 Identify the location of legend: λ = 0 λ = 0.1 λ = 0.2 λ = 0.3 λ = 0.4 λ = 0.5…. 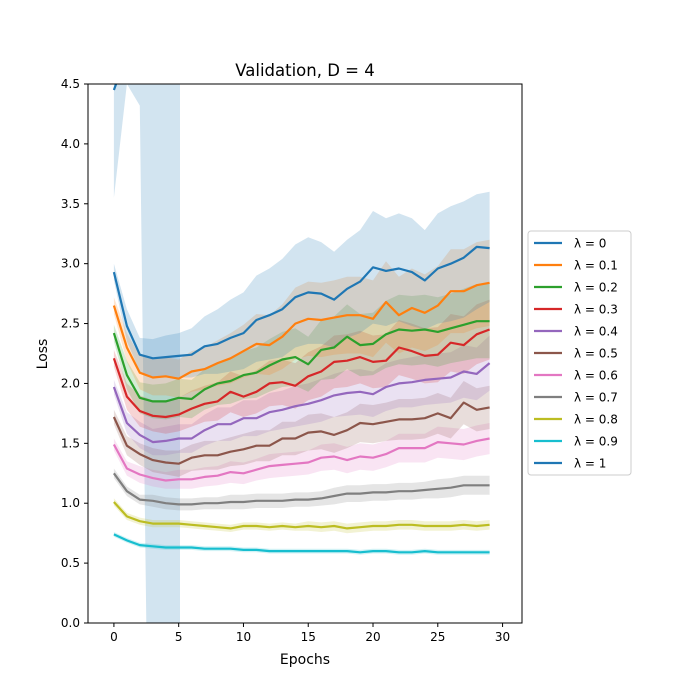
(579, 353).